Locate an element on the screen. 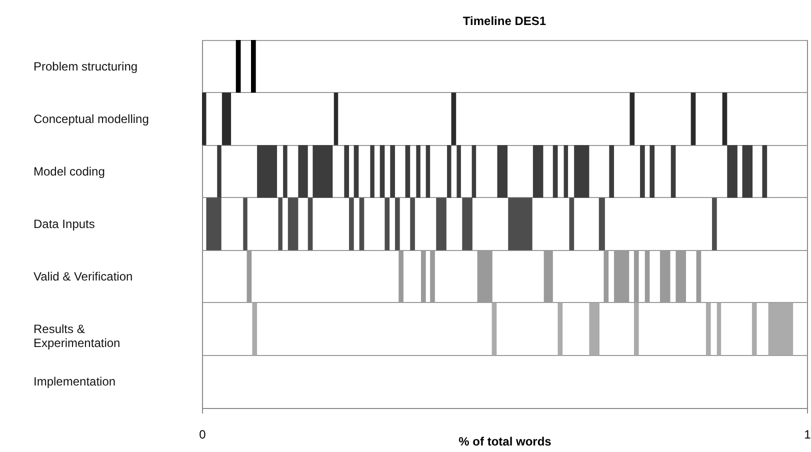 Image resolution: width=811 pixels, height=452 pixels. chart-title: Timeline DES1 is located at coordinates (504, 21).